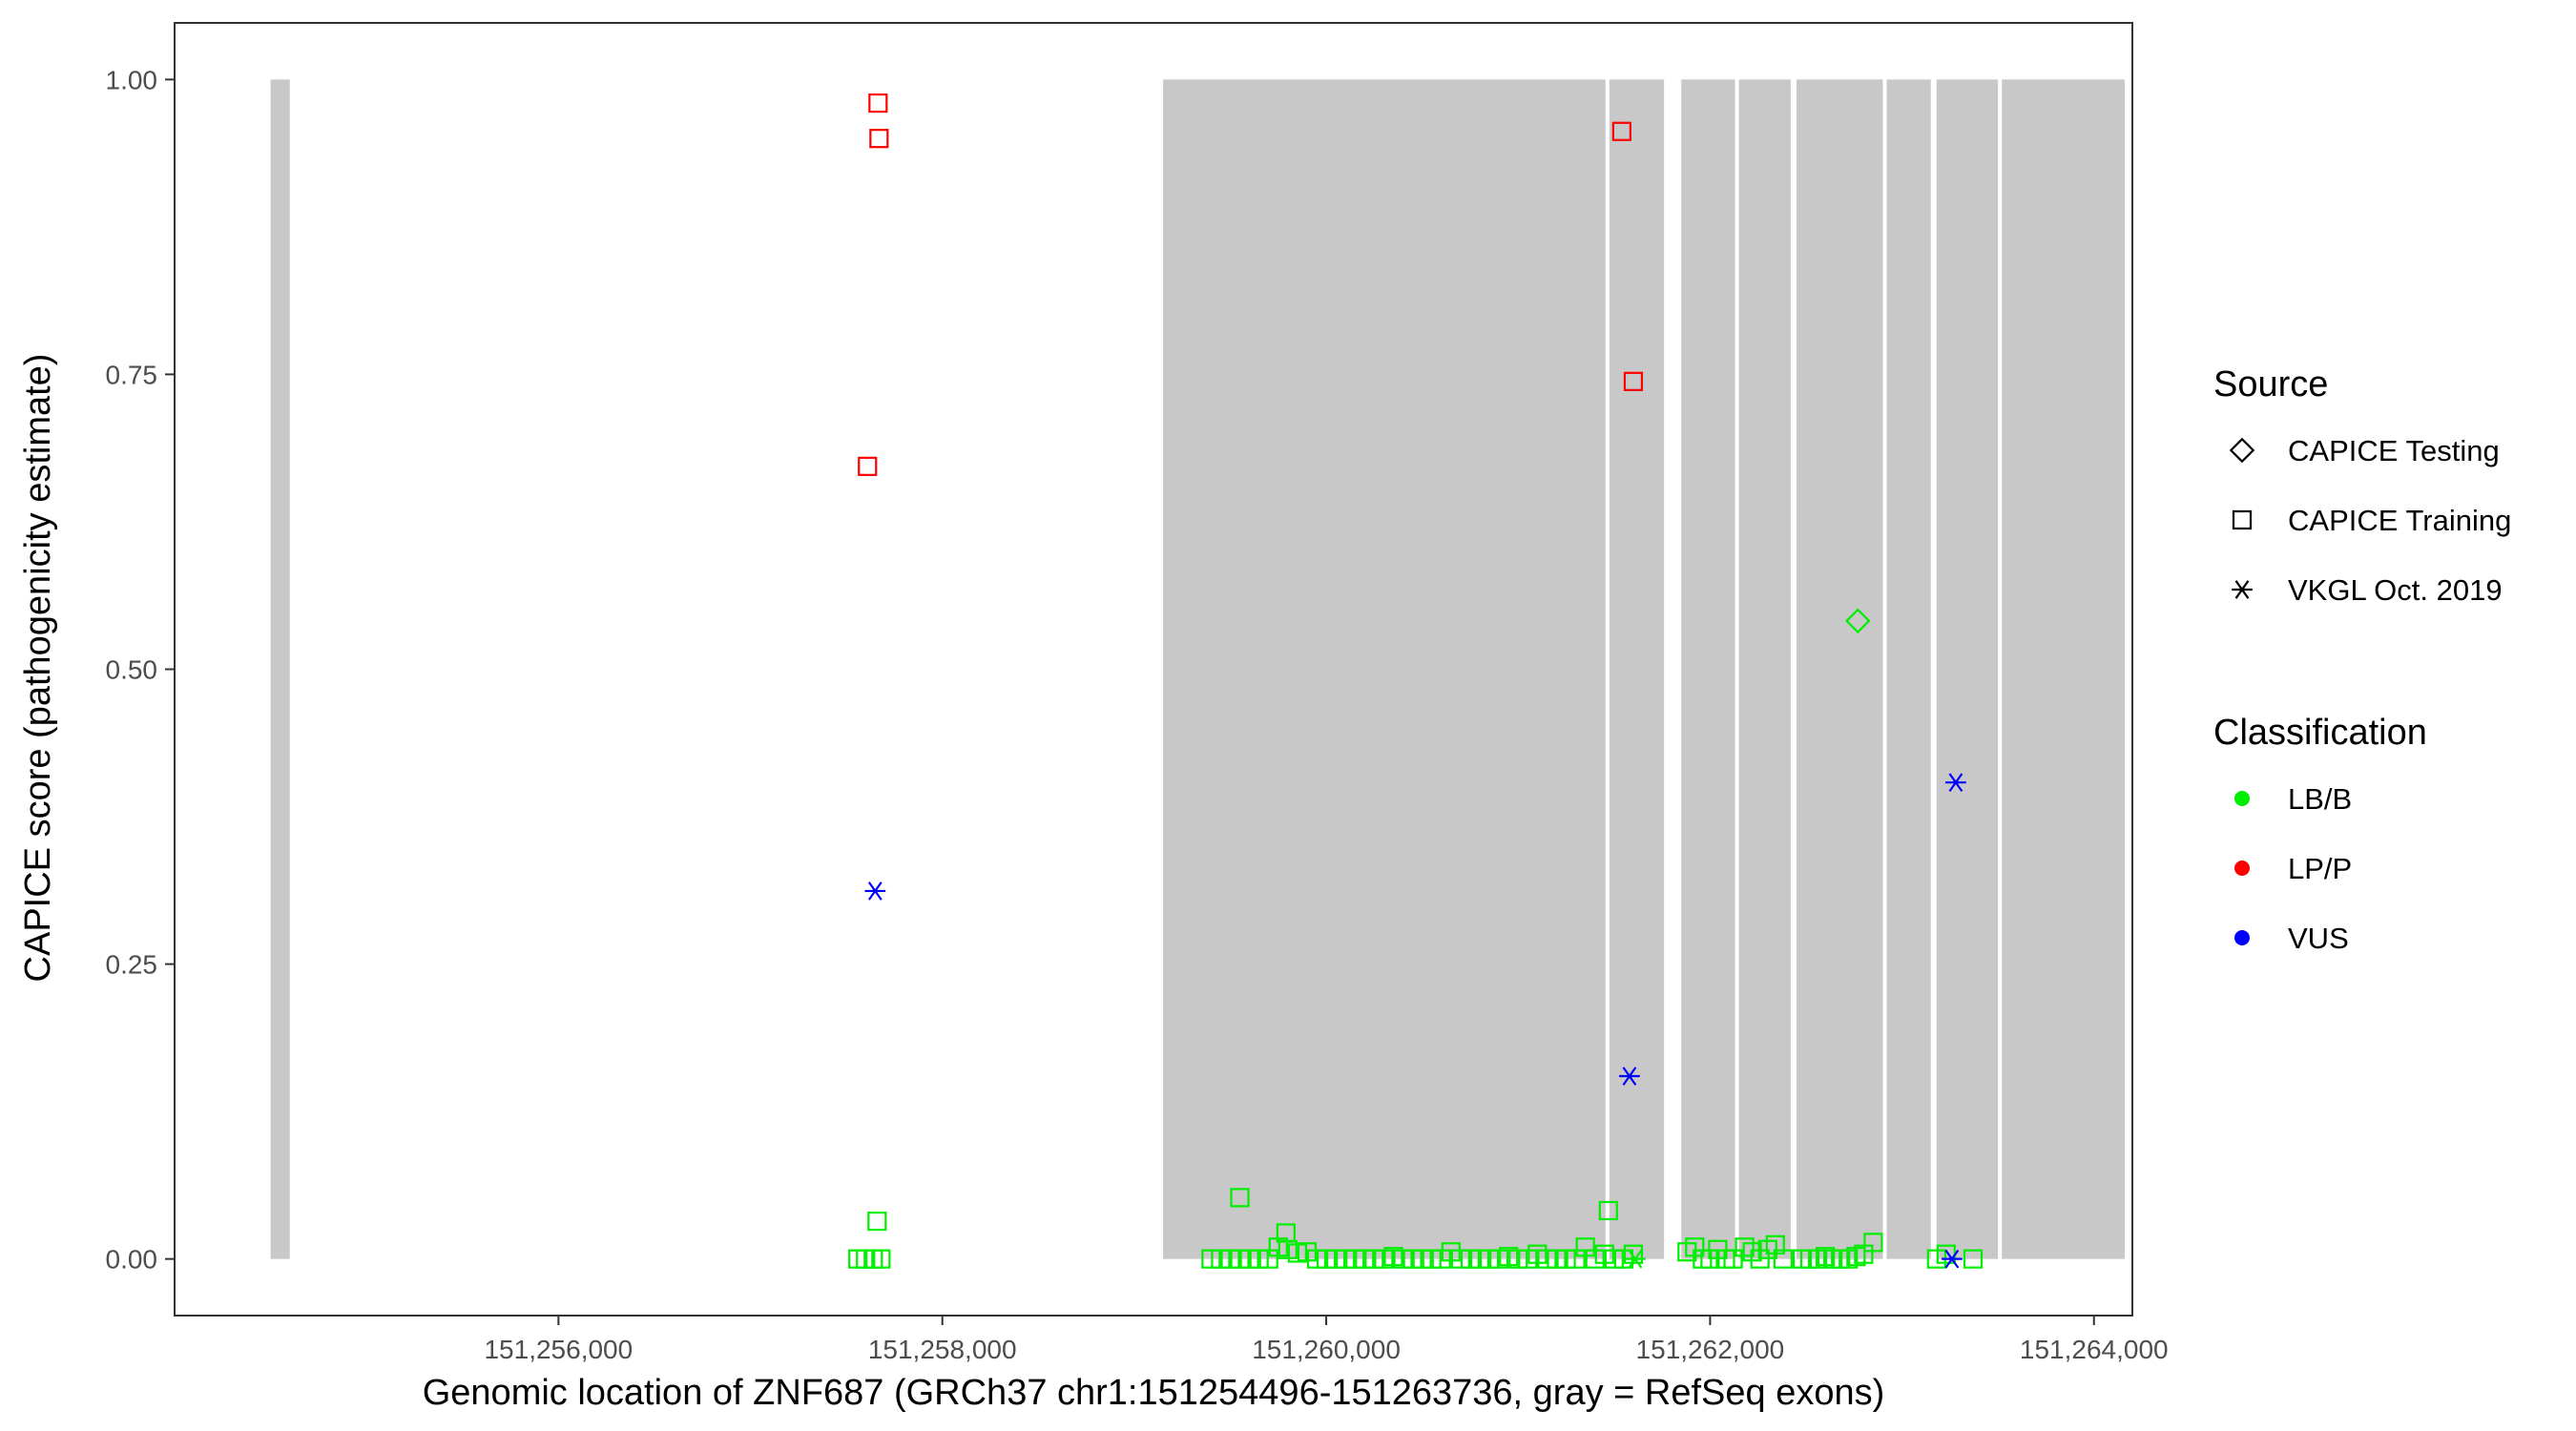  What do you see at coordinates (132, 375) in the screenshot?
I see `y-tick-label-3: 0.75` at bounding box center [132, 375].